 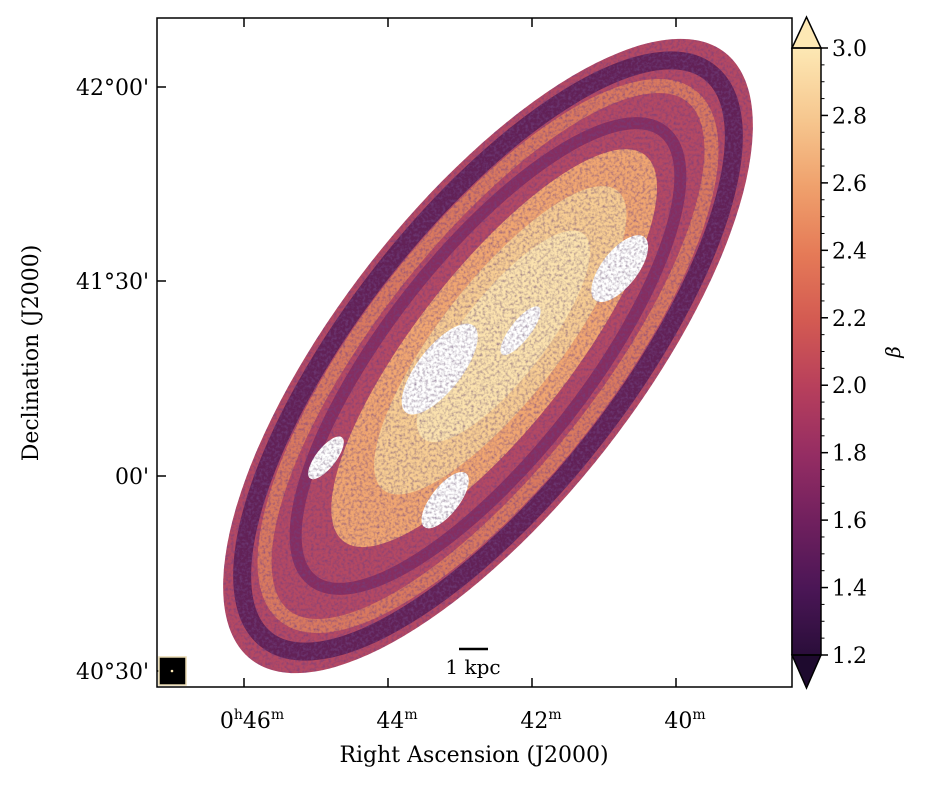 What do you see at coordinates (849, 656) in the screenshot?
I see `colorbar-tick-label: 1.2` at bounding box center [849, 656].